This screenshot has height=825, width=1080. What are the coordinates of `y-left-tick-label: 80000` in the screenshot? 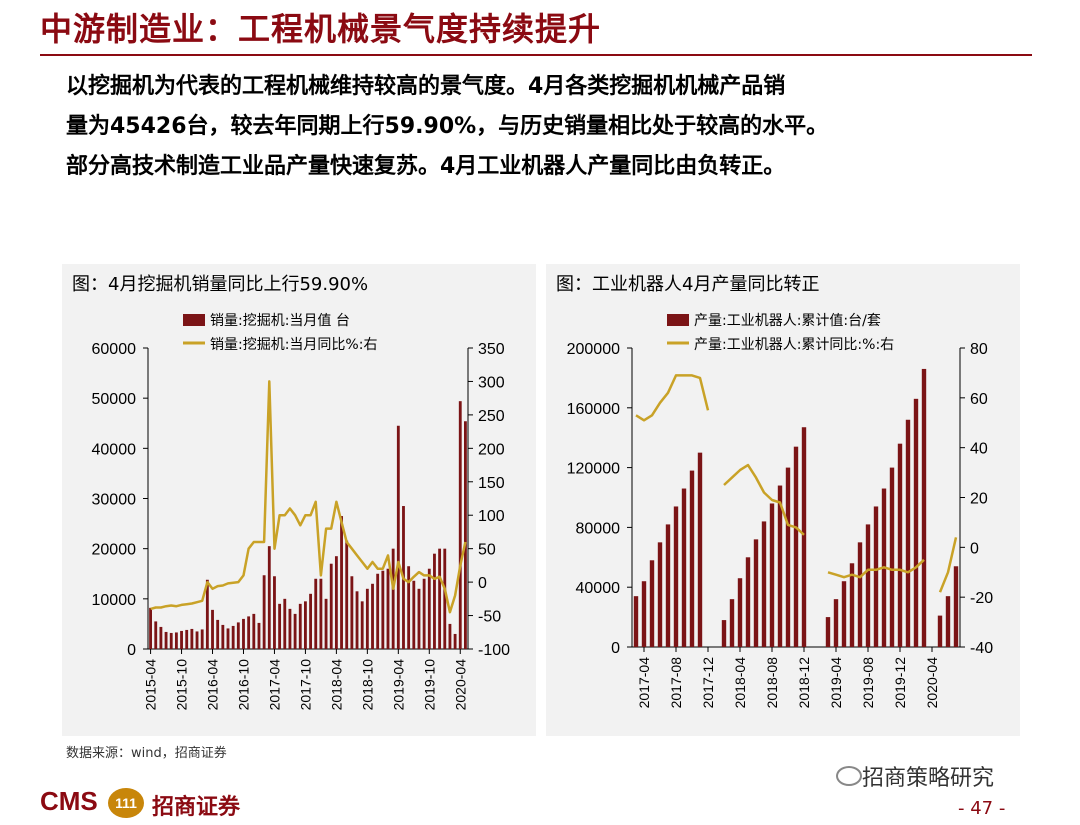 It's located at (598, 528).